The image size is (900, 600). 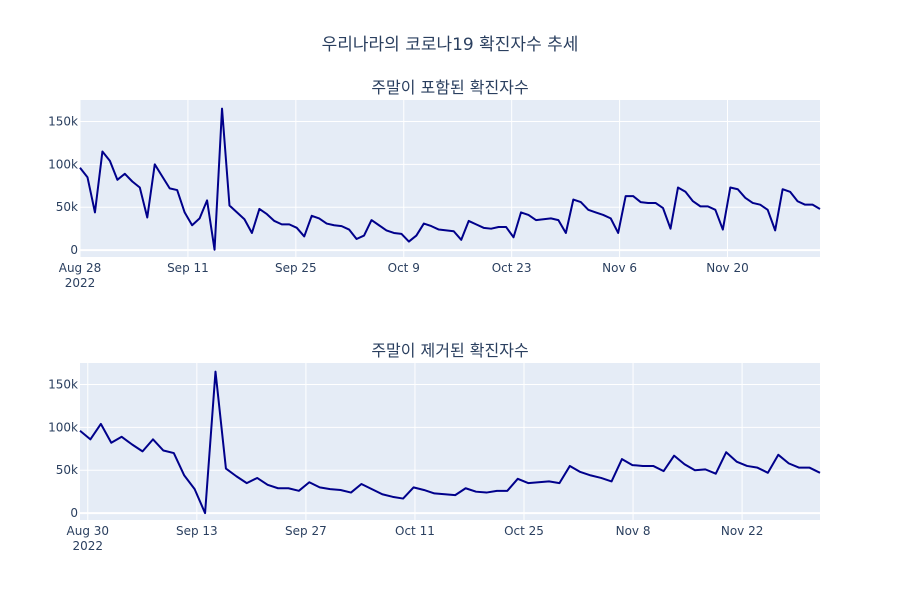 I want to click on x-tick-label: Oct 9, so click(x=404, y=268).